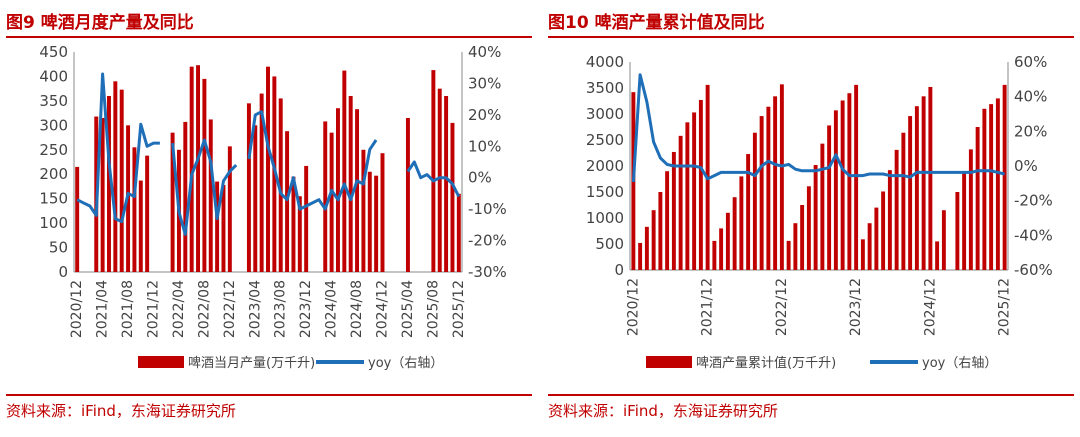  I want to click on right-tick-label: 30%, so click(484, 83).